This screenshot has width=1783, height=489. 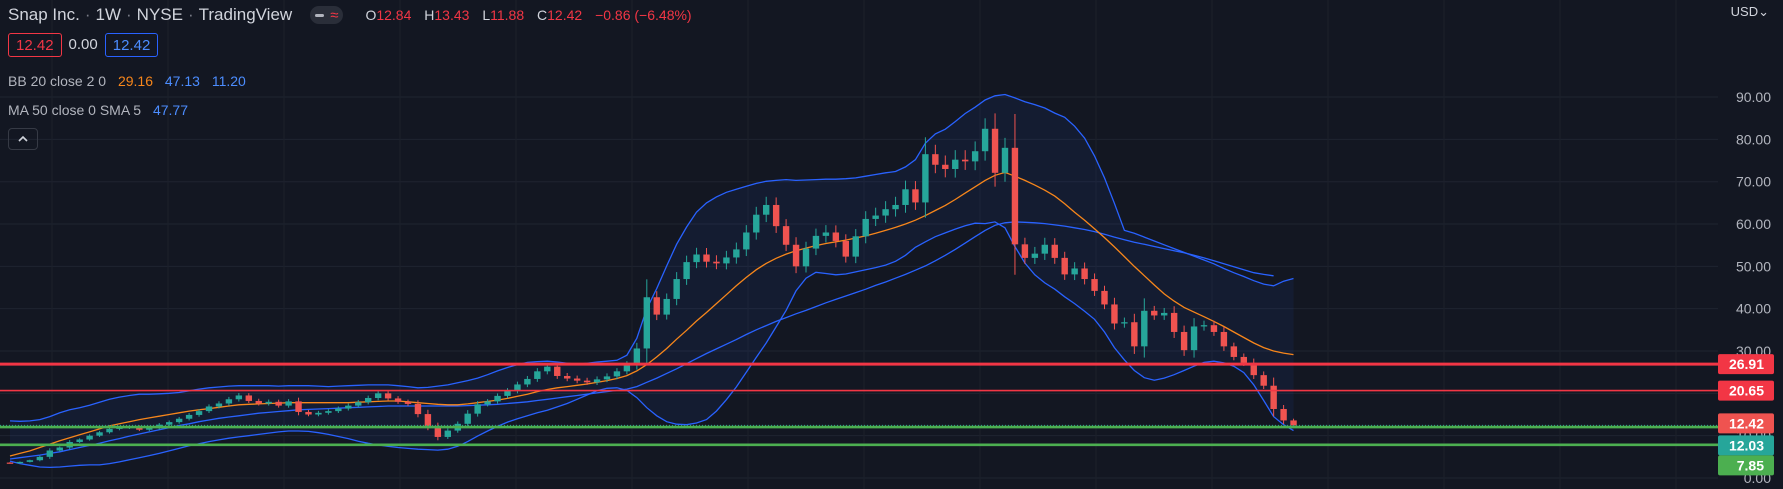 What do you see at coordinates (1753, 97) in the screenshot?
I see `y-tick-label: 90.00` at bounding box center [1753, 97].